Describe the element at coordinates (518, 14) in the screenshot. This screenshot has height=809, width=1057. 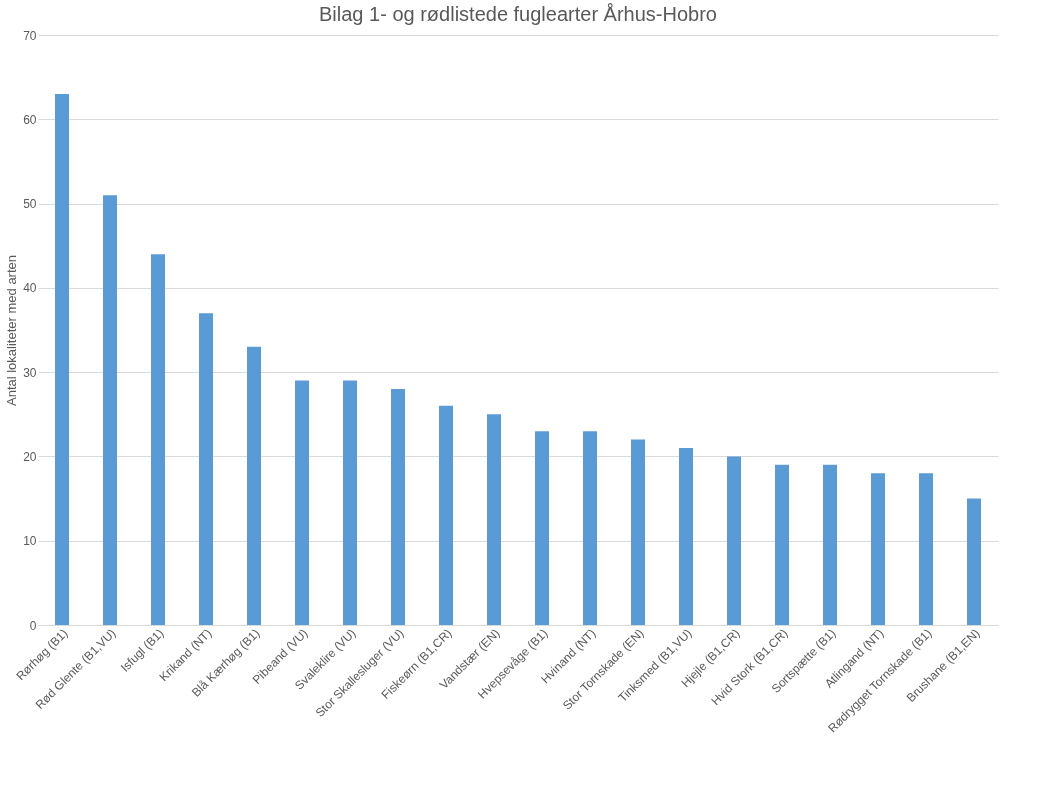
I see `chart-title: Bilag 1- og rødlistede fuglearter Århus-Hobro` at that location.